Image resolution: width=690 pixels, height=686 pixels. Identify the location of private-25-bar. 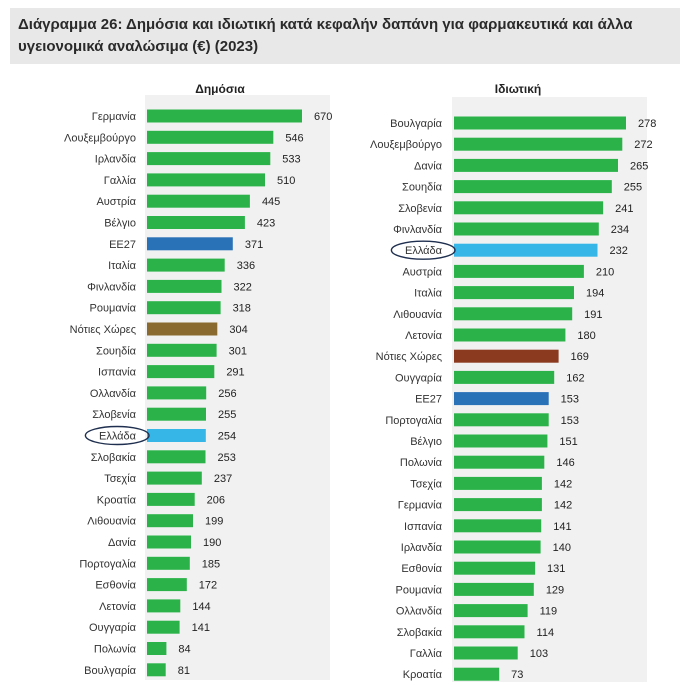
(486, 653).